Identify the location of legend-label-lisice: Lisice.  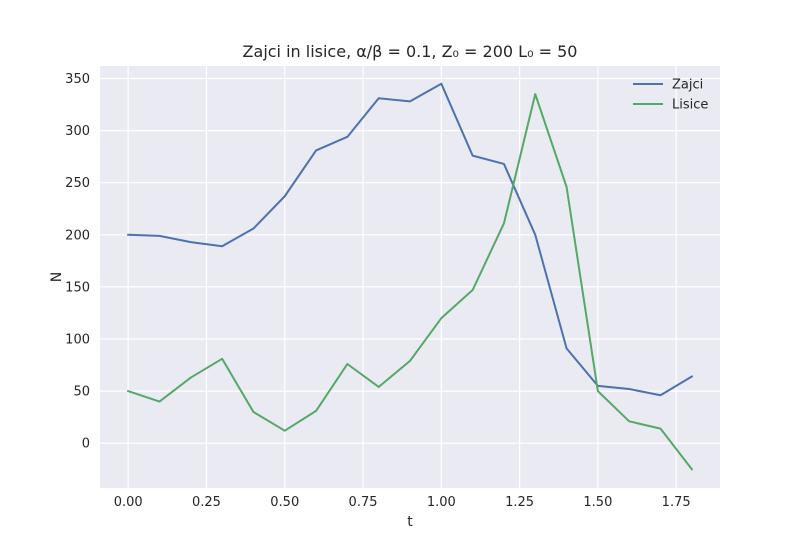
(690, 105).